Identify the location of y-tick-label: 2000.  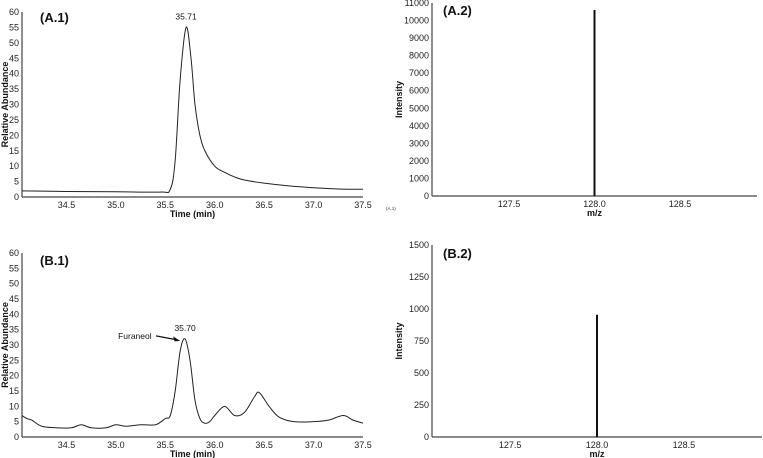
(419, 161).